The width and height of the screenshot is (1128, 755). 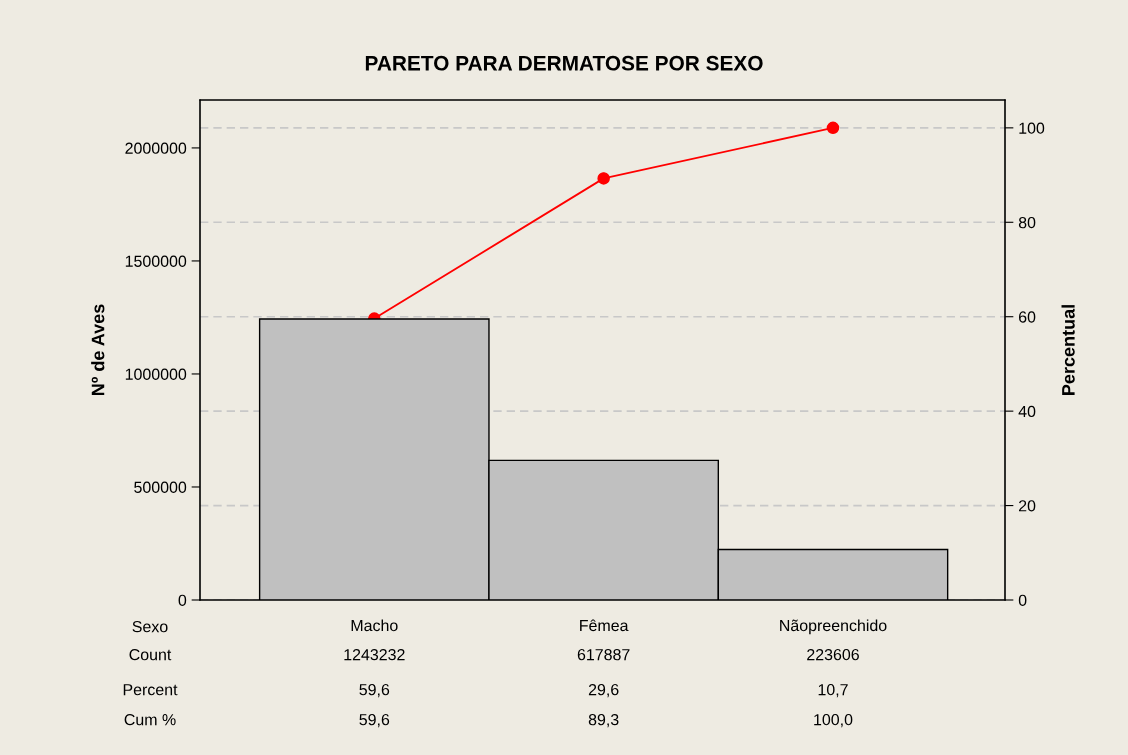 I want to click on y2-axis-title: Percentual, so click(x=1068, y=350).